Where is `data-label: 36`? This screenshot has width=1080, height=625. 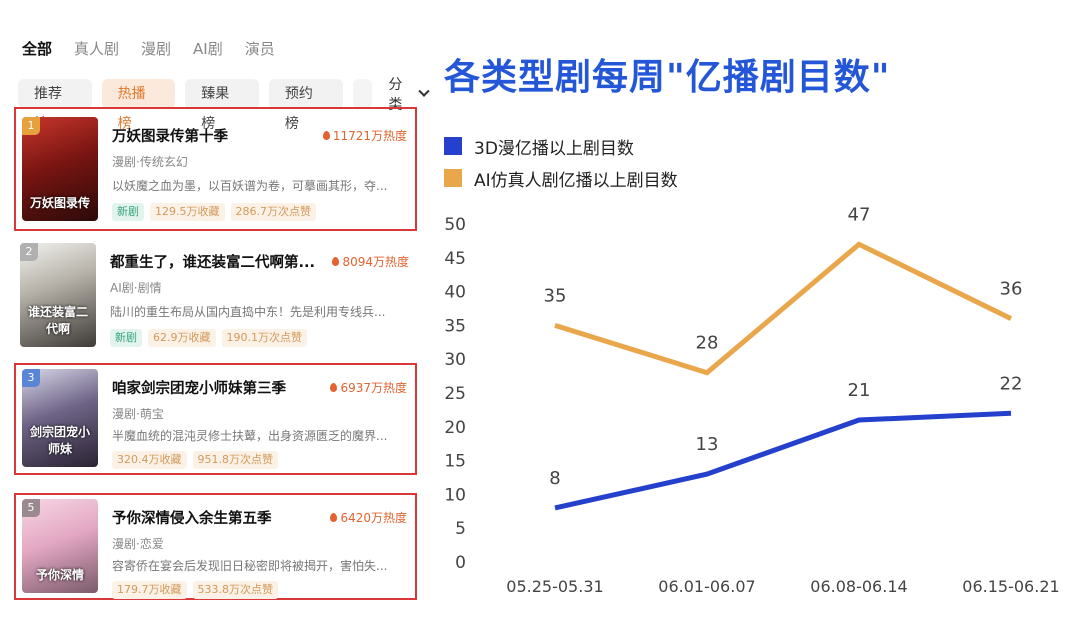
data-label: 36 is located at coordinates (1011, 289).